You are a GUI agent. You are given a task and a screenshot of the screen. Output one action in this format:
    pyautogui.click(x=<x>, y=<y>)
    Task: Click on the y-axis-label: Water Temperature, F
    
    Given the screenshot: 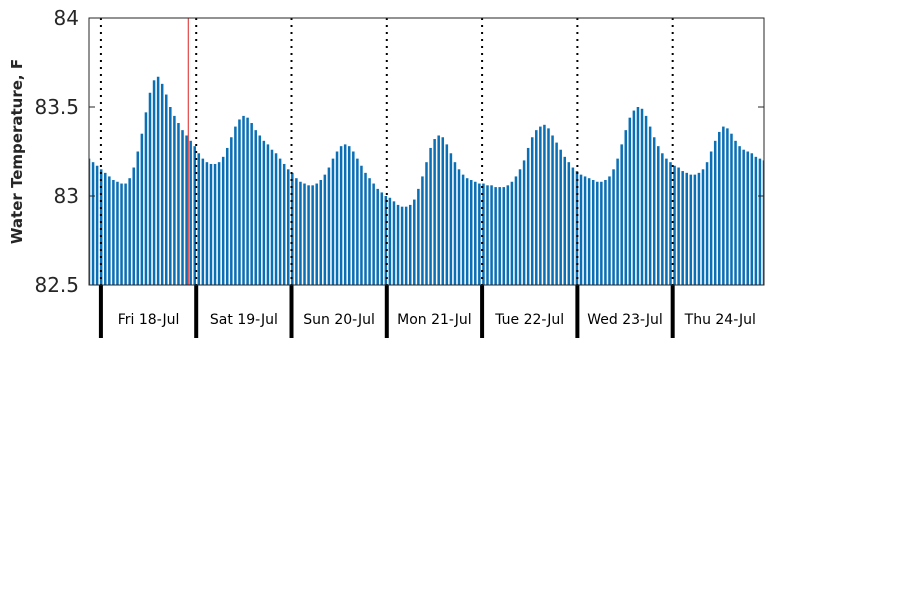 What is the action you would take?
    pyautogui.click(x=17, y=151)
    